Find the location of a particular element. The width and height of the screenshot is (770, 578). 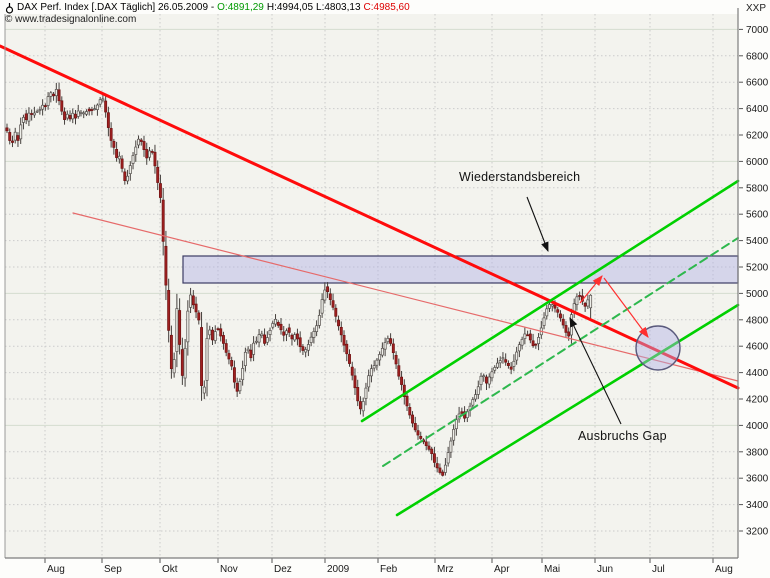

projection-arrow is located at coordinates (626, 307).